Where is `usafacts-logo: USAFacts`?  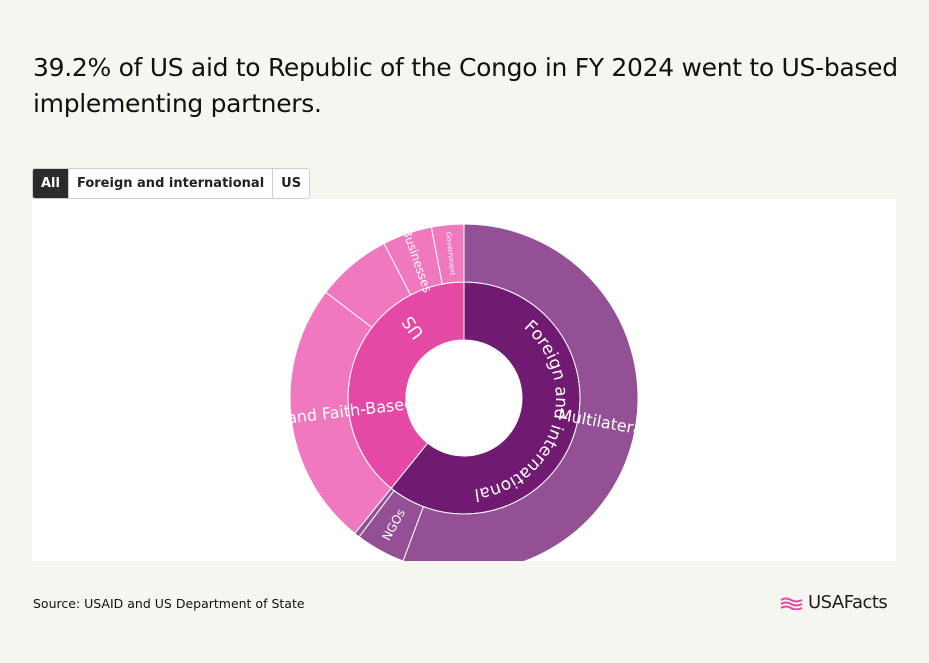 usafacts-logo: USAFacts is located at coordinates (834, 602).